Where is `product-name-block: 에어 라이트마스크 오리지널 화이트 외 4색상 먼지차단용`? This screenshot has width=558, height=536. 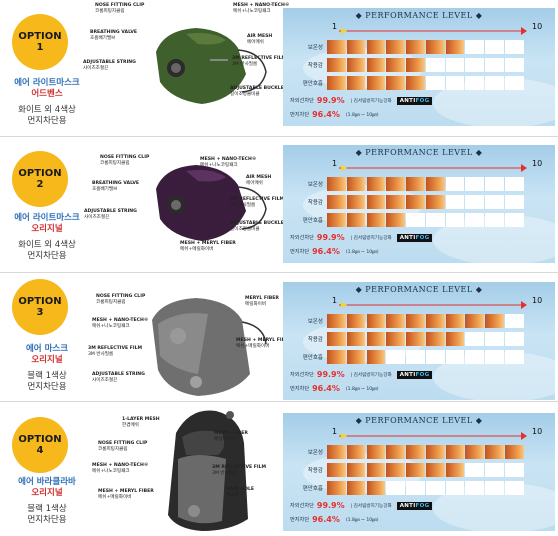
product-name-block: 에어 라이트마스크 오리지널 화이트 외 4색상 먼지차단용 is located at coordinates (47, 237).